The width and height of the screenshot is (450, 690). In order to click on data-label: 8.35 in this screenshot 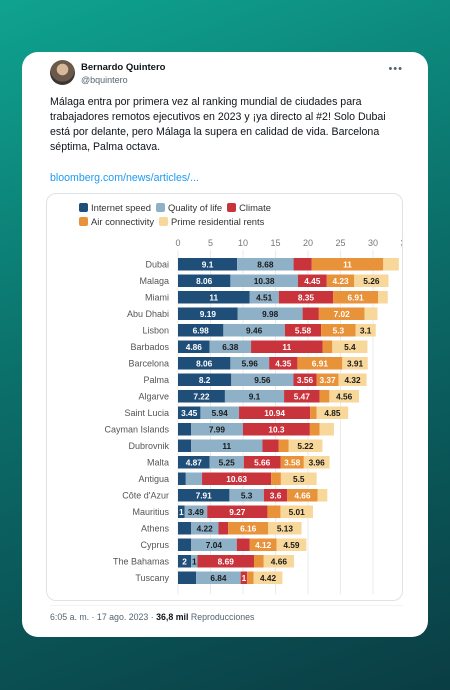, I will do `click(306, 297)`.